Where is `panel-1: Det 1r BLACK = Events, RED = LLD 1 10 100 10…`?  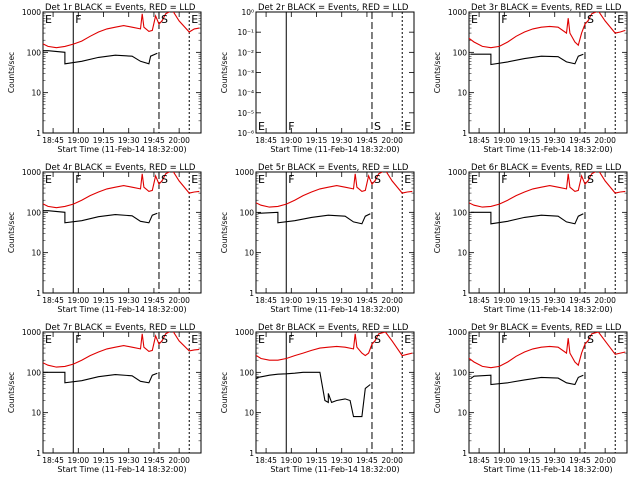 panel-1: Det 1r BLACK = Events, RED = LLD 1 10 100 10… is located at coordinates (104, 78).